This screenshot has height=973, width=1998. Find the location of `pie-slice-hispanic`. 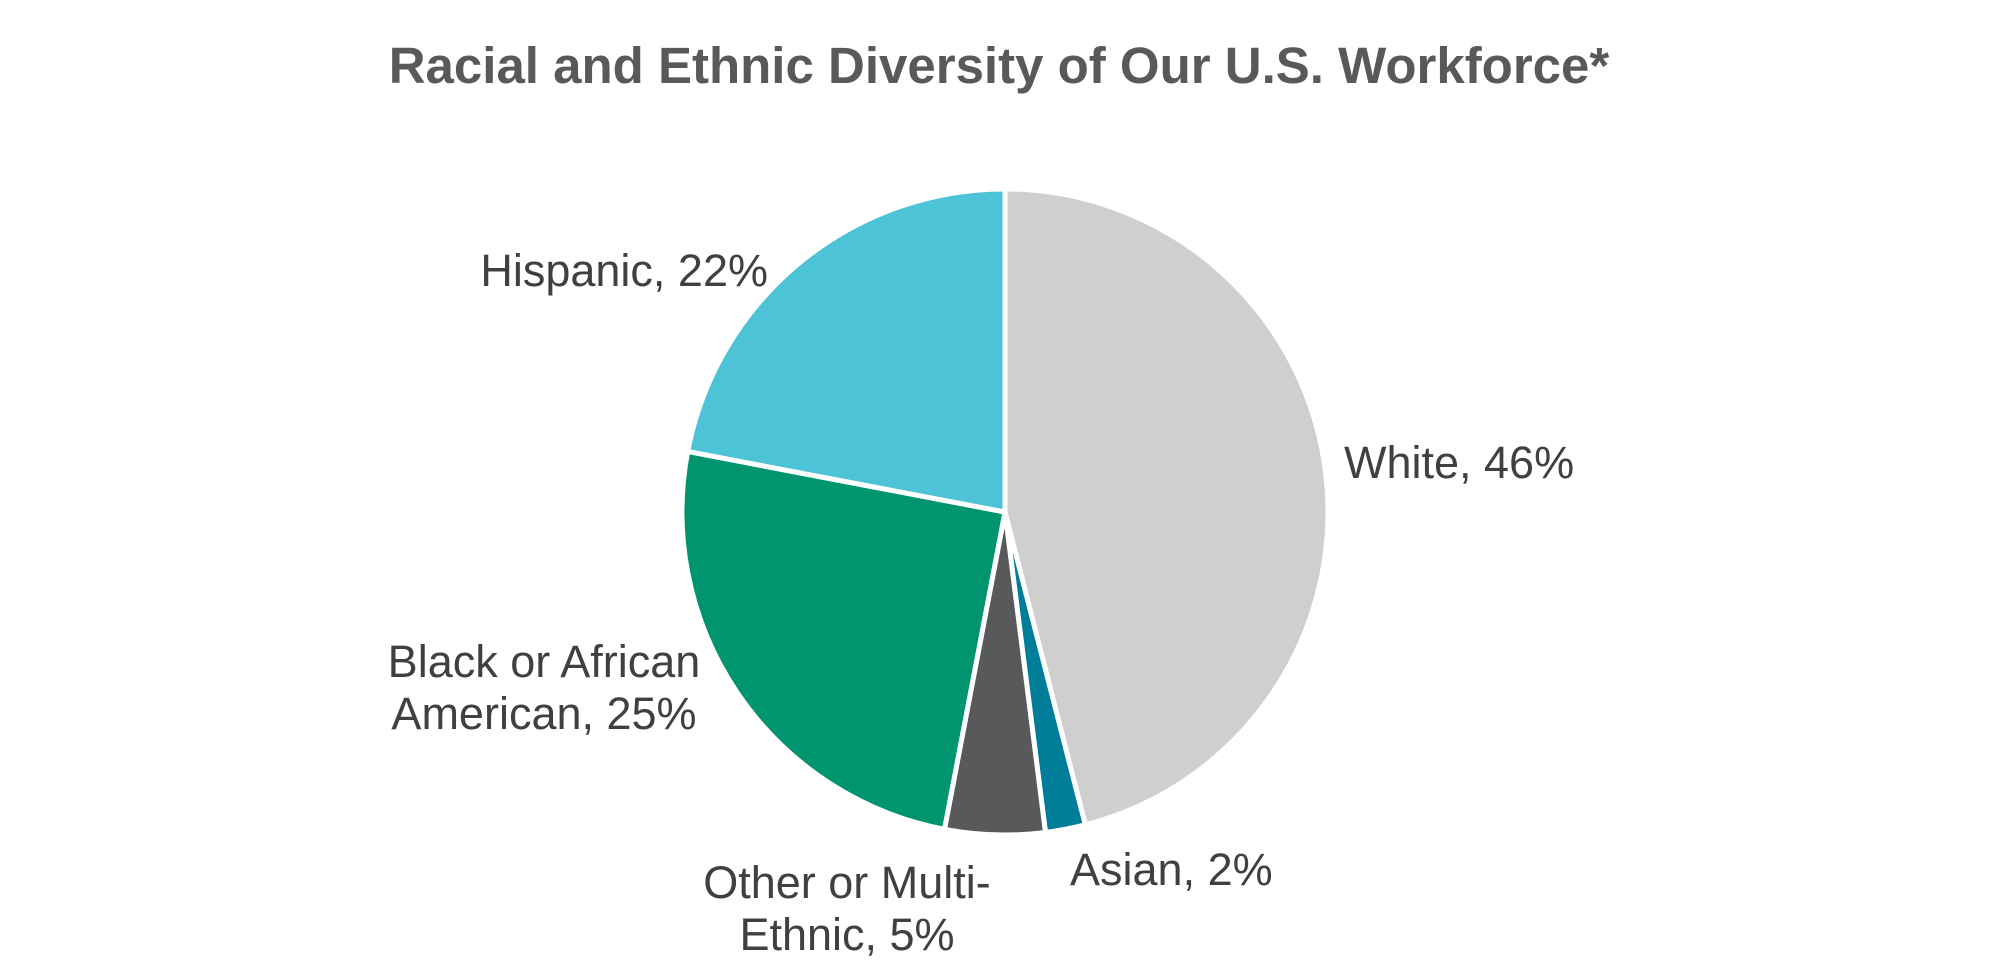

pie-slice-hispanic is located at coordinates (846, 350).